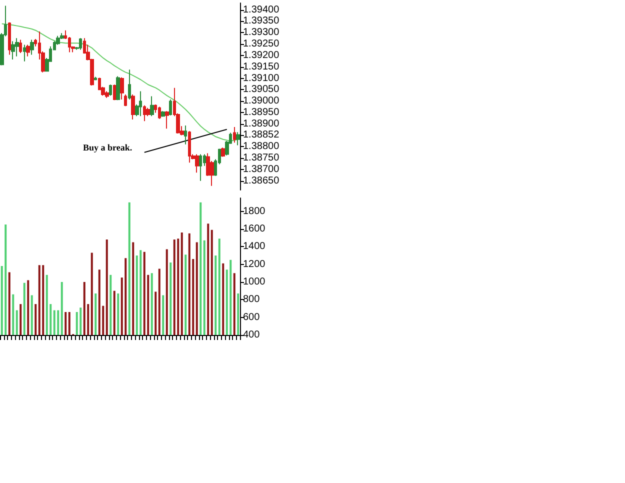  I want to click on y-tick-label: 1.39300, so click(261, 32).